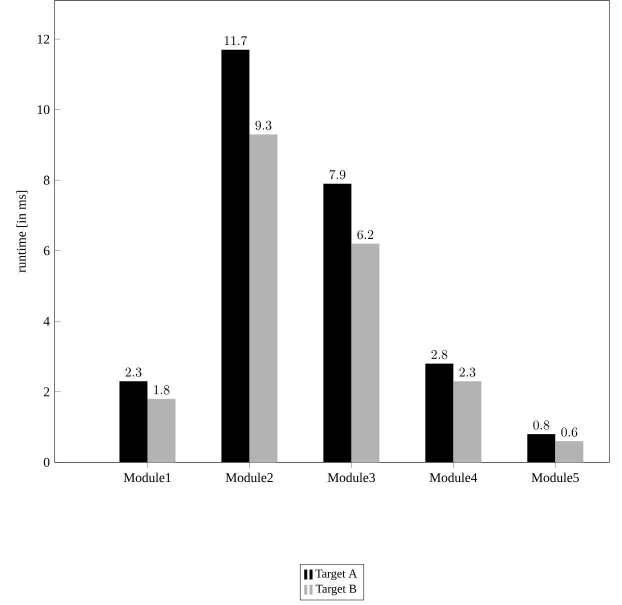  I want to click on y-tick-label: 10, so click(44, 109).